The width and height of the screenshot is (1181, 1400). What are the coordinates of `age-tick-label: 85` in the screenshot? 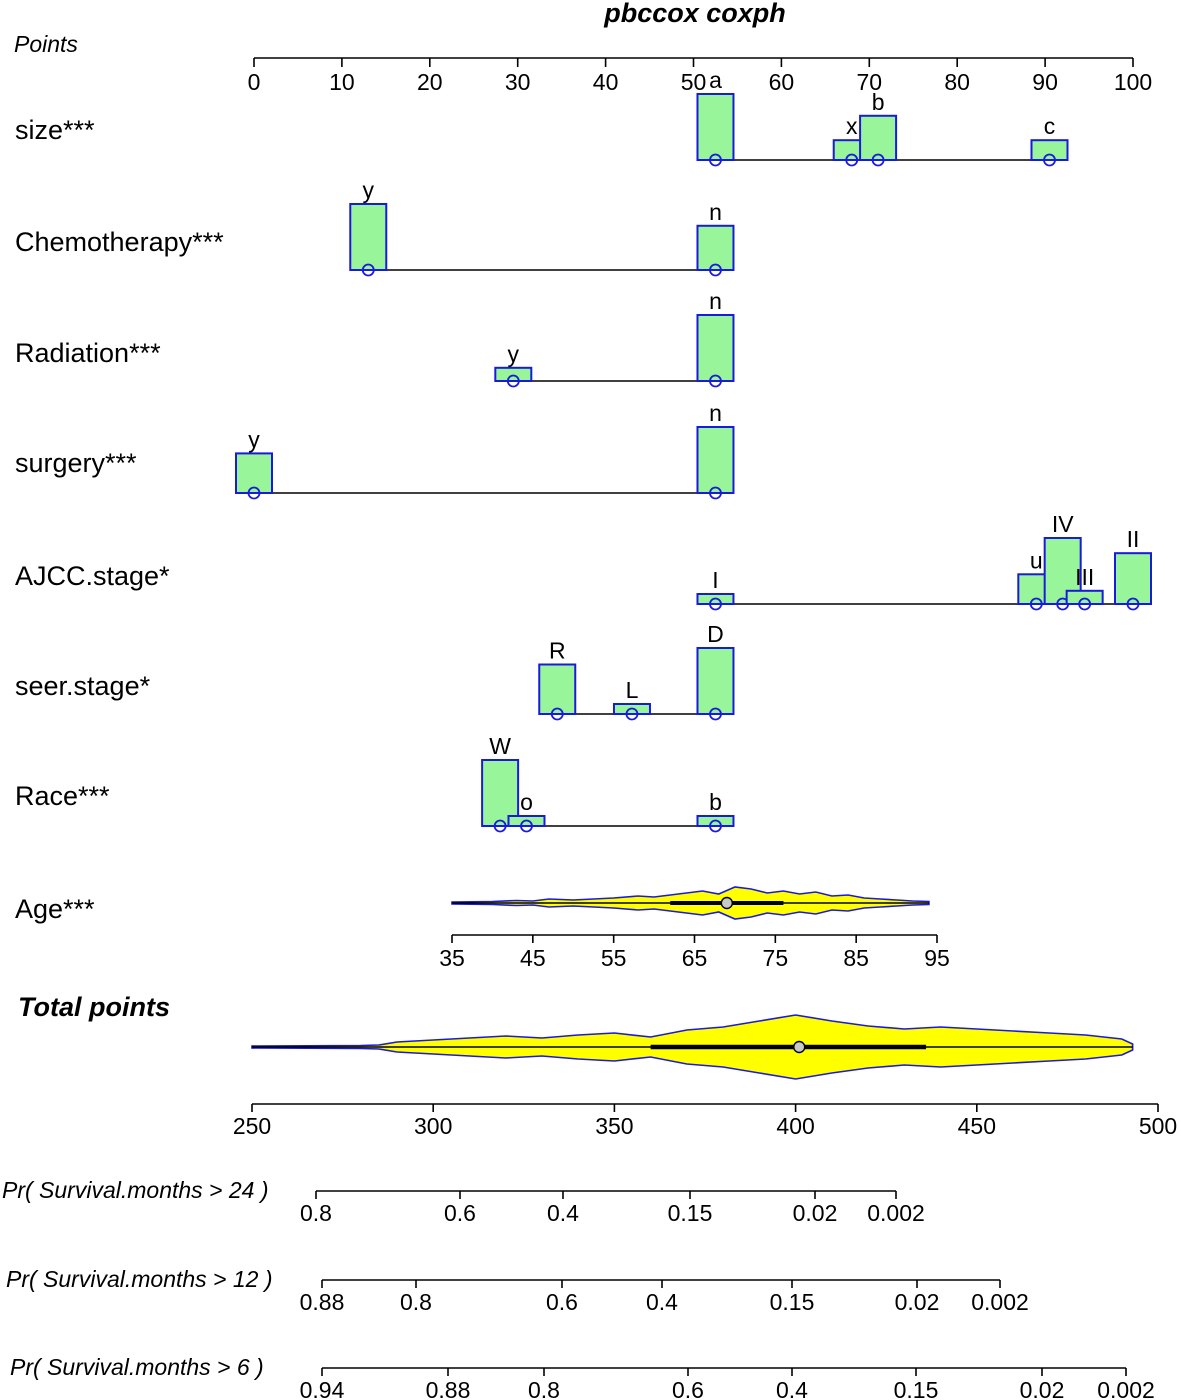 It's located at (856, 958).